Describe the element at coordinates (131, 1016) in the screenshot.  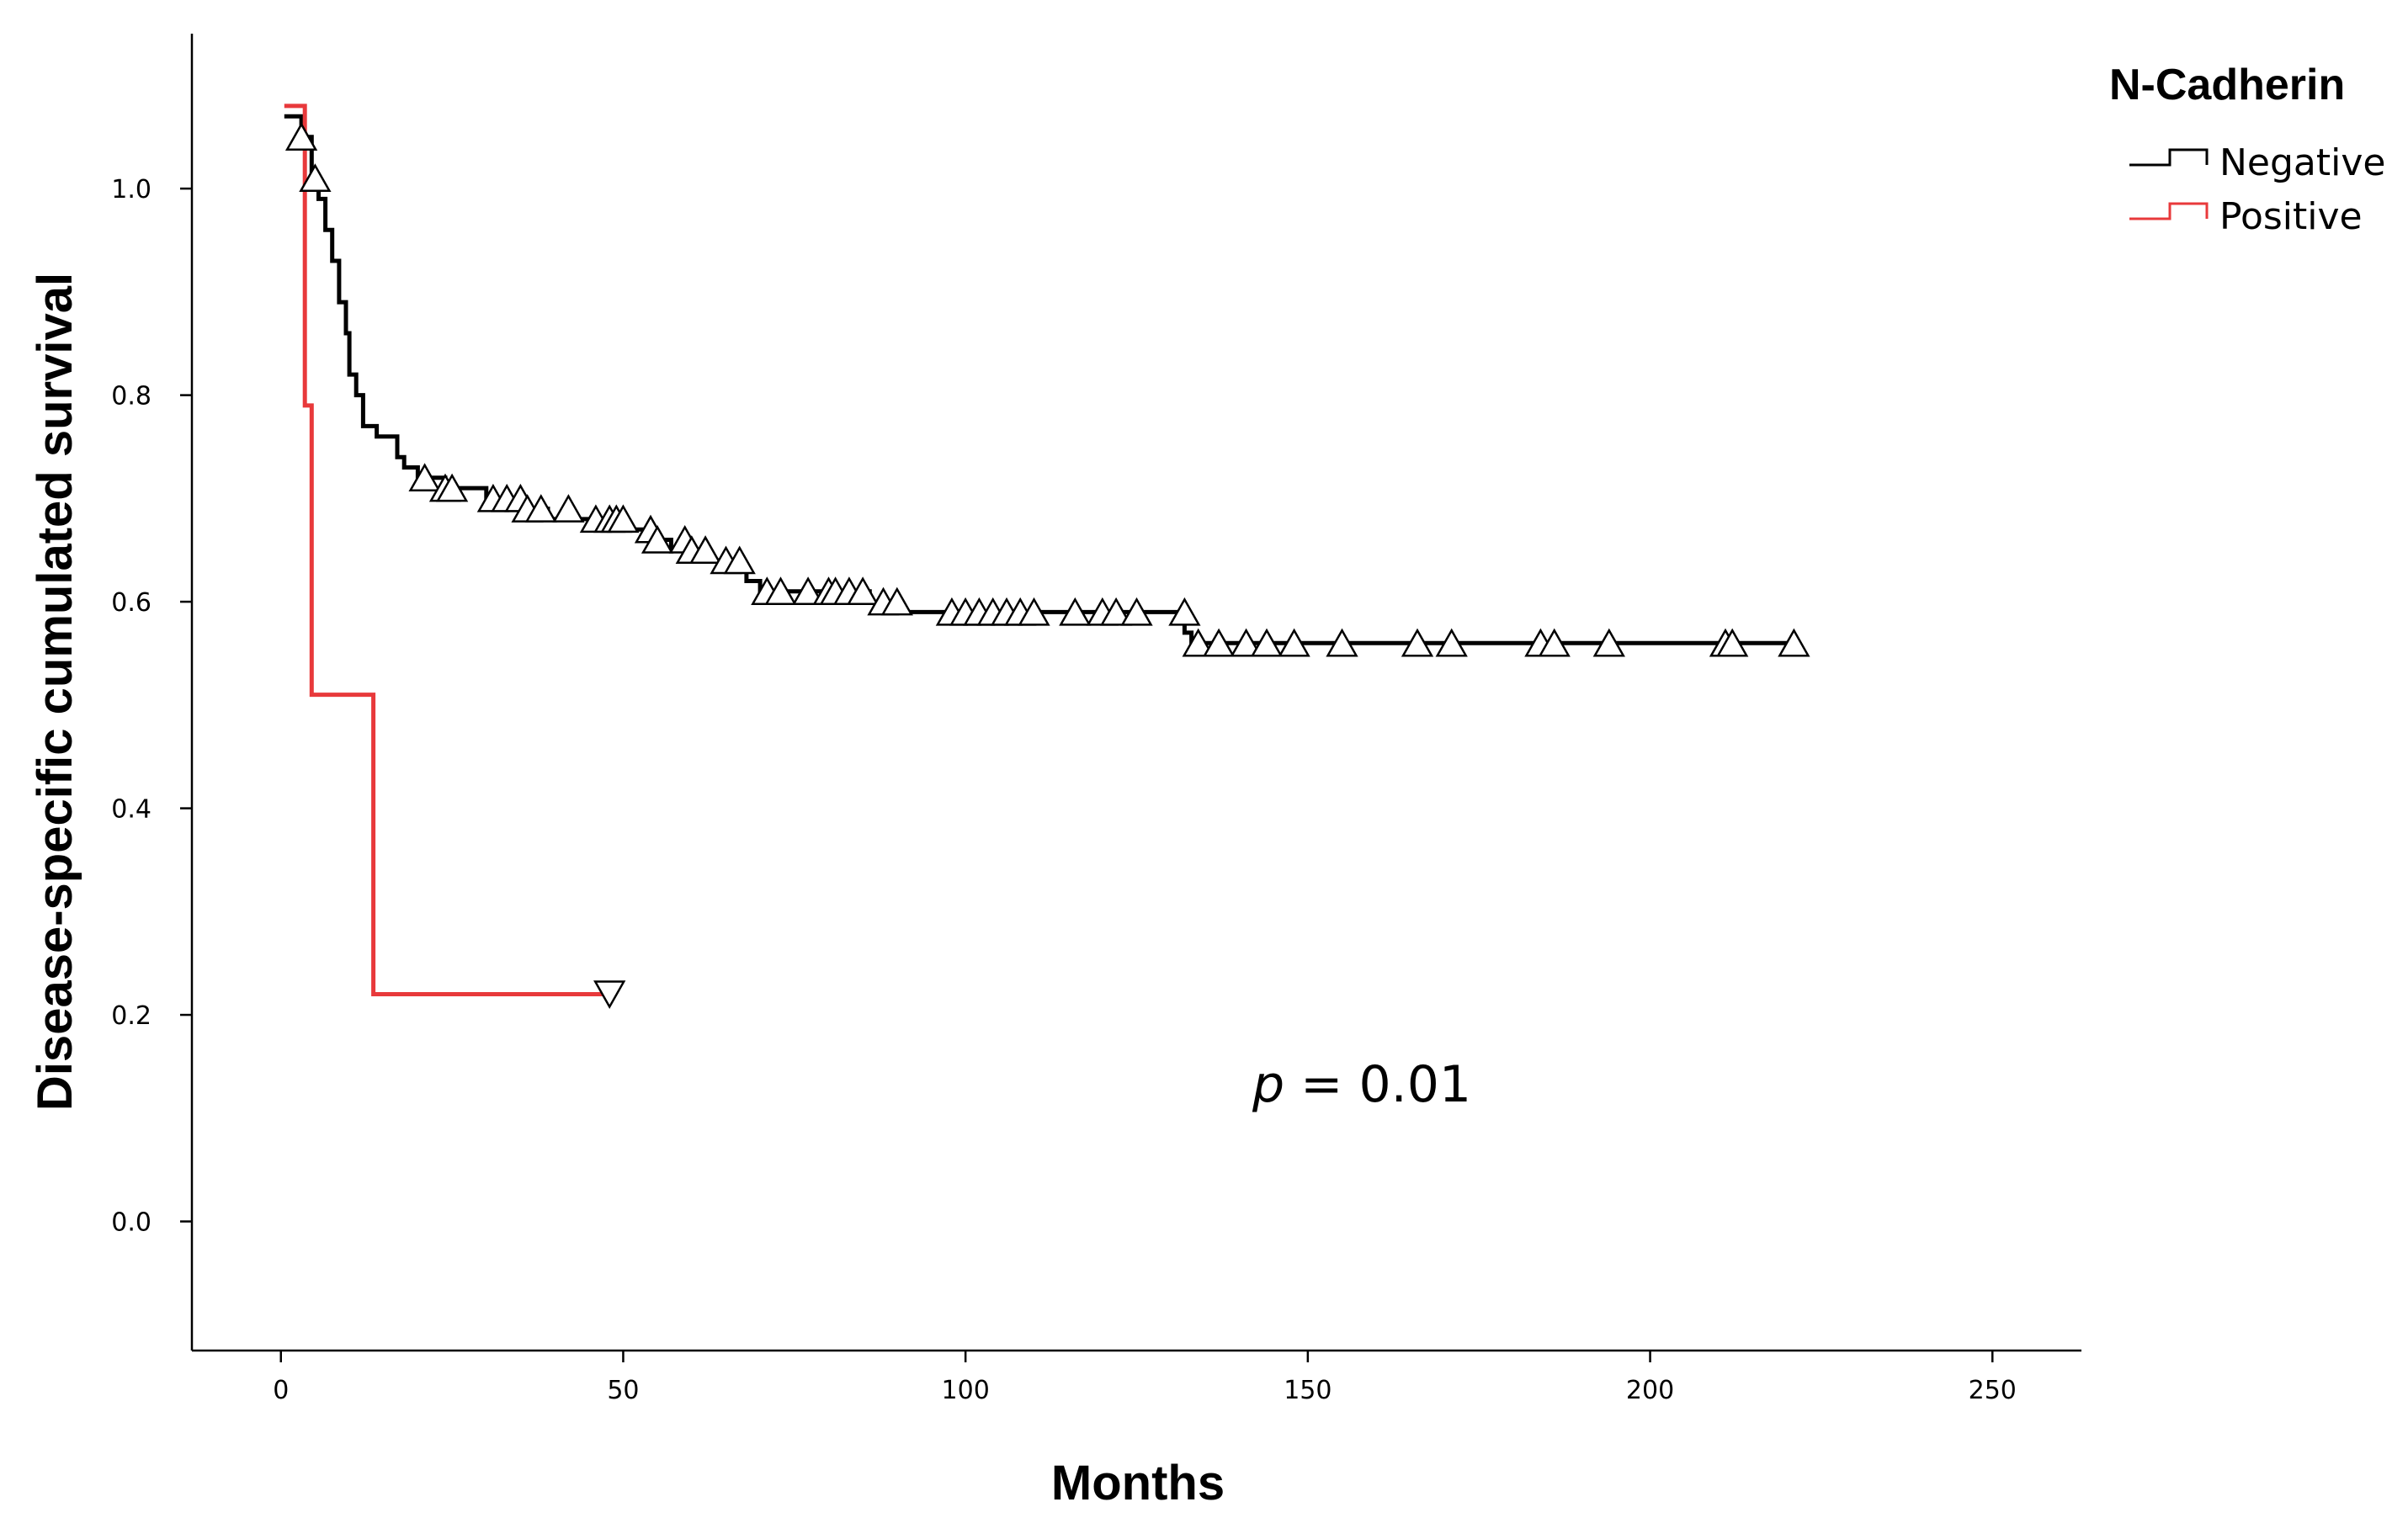
I see `y-tick-label: 0.2` at that location.